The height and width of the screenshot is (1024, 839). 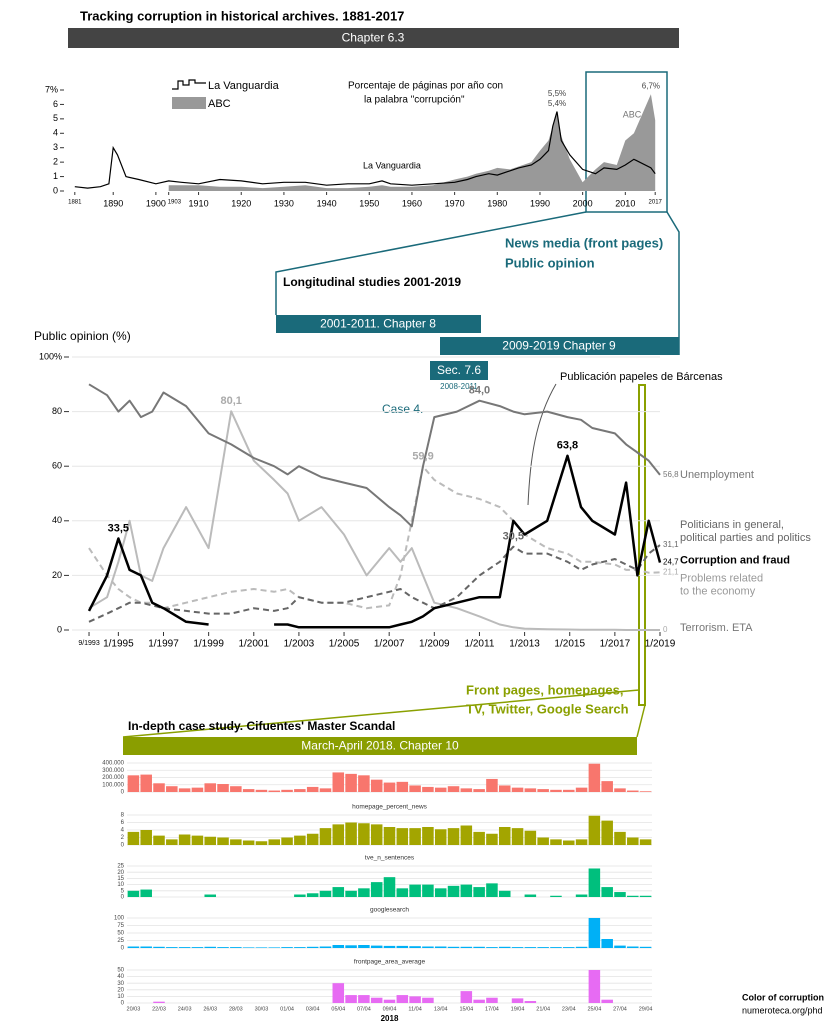 I want to click on x-tick-label: 1903, so click(x=175, y=203).